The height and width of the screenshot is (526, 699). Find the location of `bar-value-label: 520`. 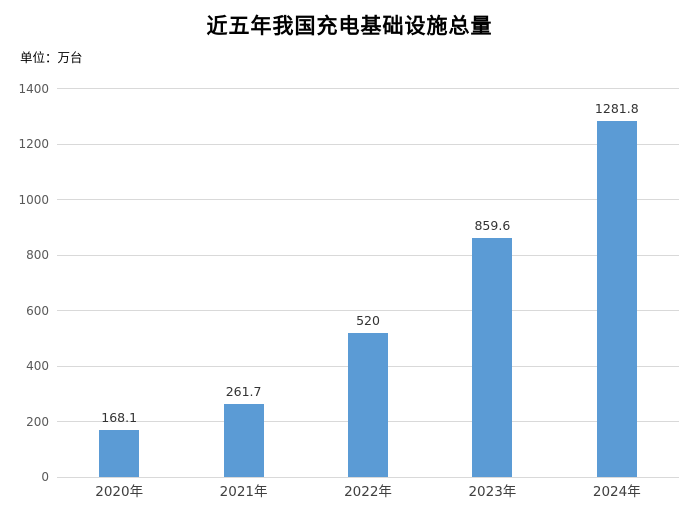

bar-value-label: 520 is located at coordinates (368, 320).